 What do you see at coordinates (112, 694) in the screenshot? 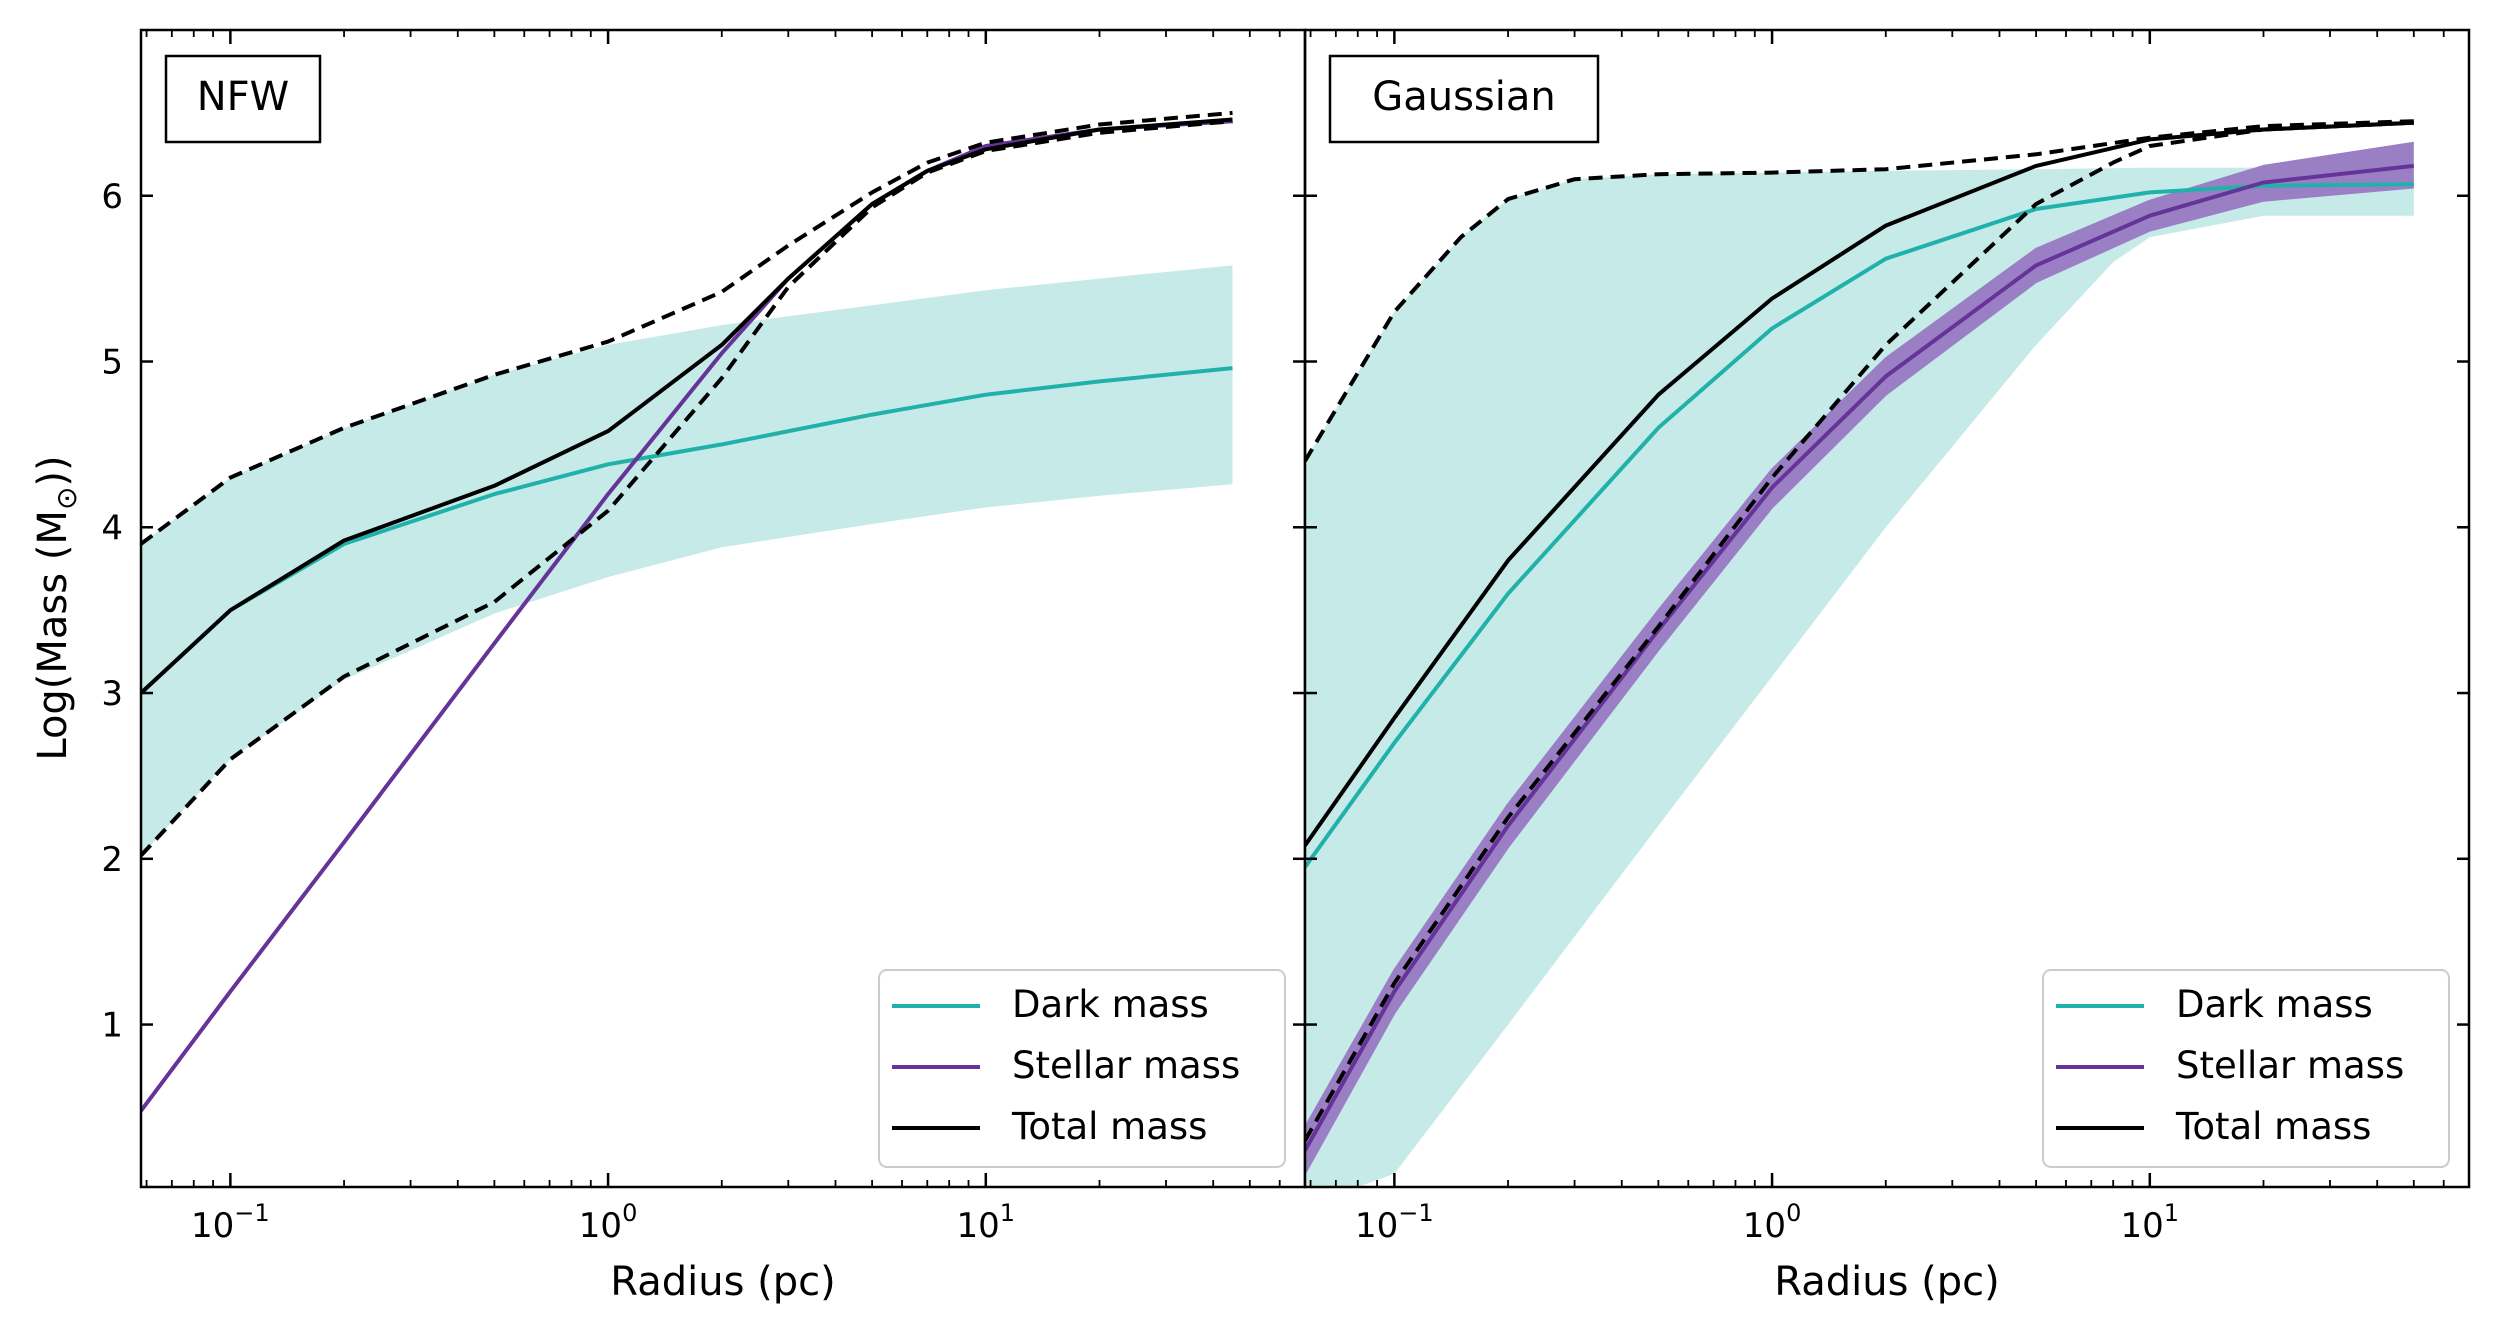
I see `y-tick-label: 3` at bounding box center [112, 694].